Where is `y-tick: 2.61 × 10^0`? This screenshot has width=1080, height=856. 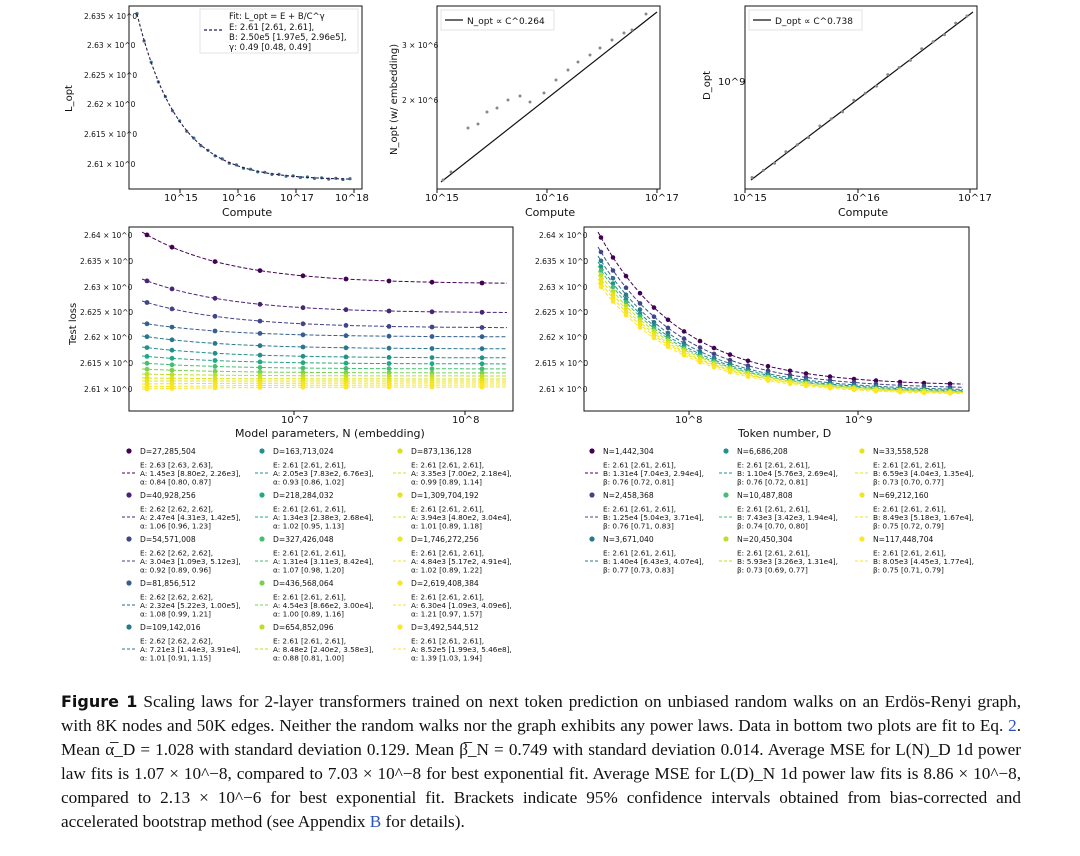
y-tick: 2.61 × 10^0 is located at coordinates (563, 389).